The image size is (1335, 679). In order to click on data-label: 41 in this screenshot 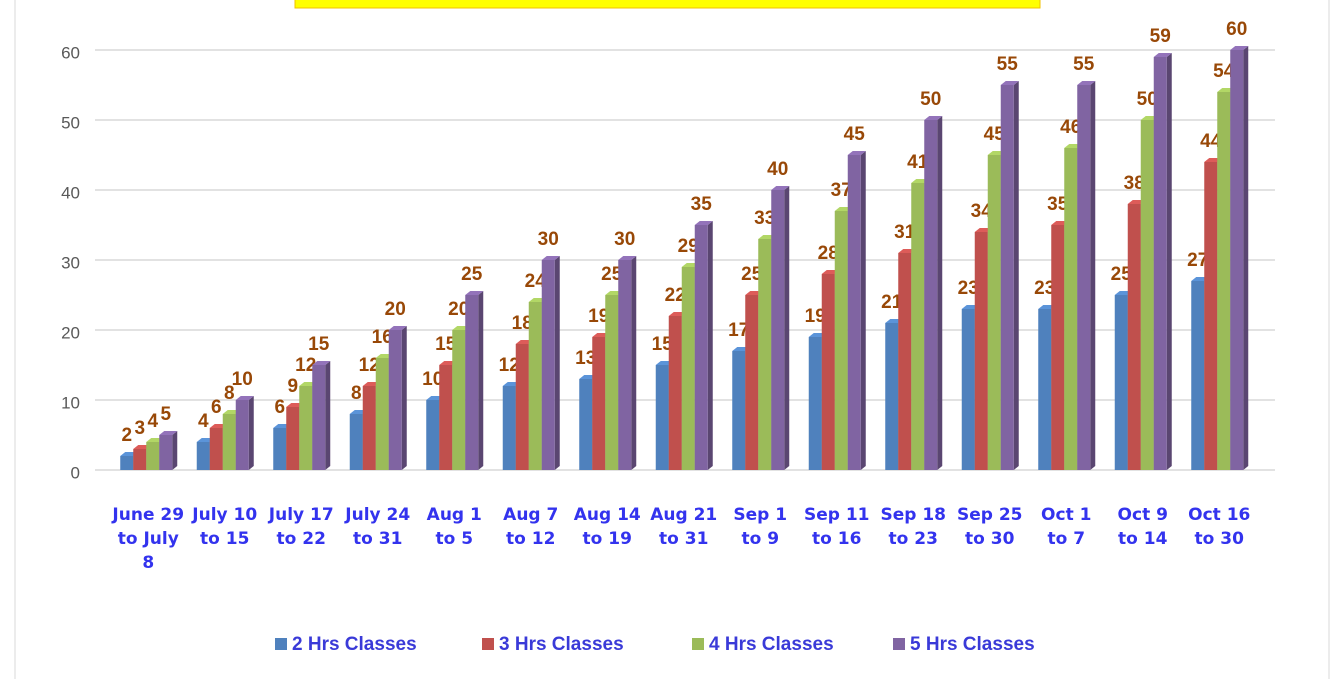, I will do `click(918, 162)`.